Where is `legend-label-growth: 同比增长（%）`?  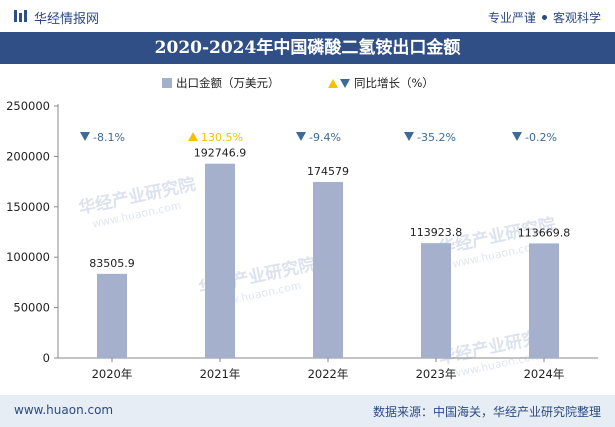
legend-label-growth: 同比增长（%） is located at coordinates (394, 83).